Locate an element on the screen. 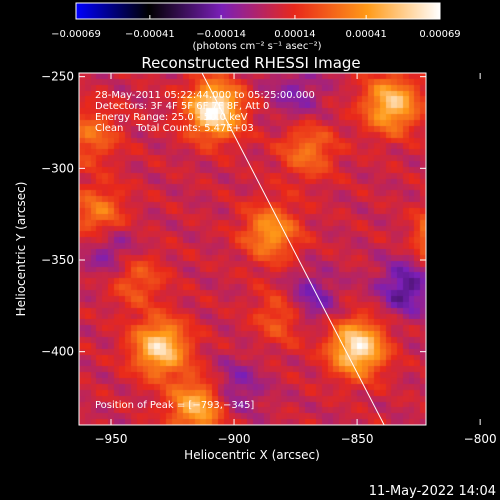 The height and width of the screenshot is (500, 500). peak-position-label: Position of Peak = [−793,−345] is located at coordinates (174, 405).